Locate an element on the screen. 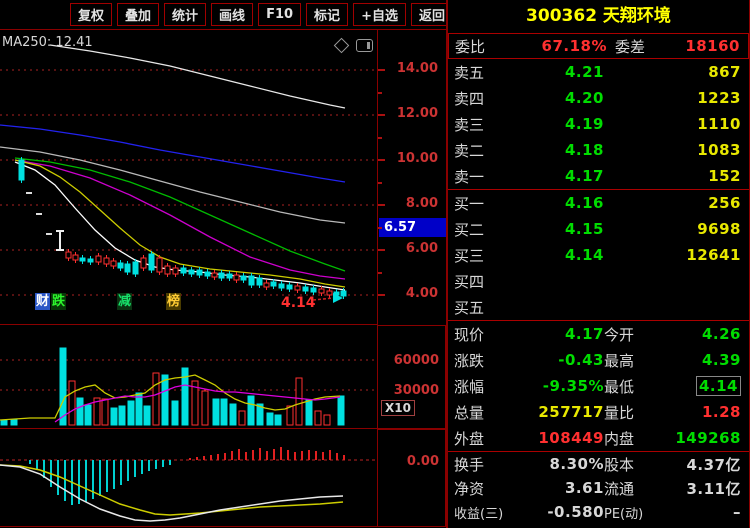 The image size is (750, 528). weibi-row: 委比 67.18% 委差 18160 is located at coordinates (598, 46).